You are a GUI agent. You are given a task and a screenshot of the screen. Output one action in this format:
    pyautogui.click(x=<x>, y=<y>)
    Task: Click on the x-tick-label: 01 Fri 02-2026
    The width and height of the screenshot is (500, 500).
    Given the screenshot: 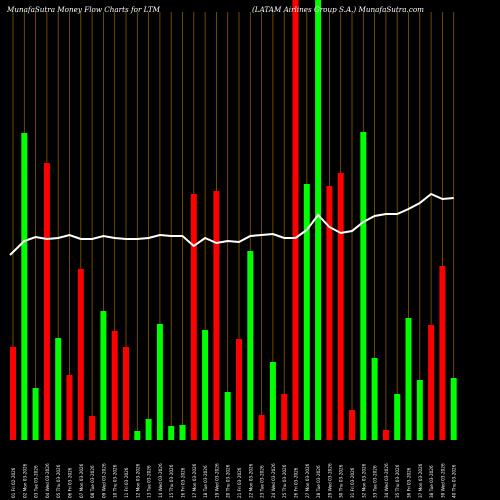 What is the action you would take?
    pyautogui.click(x=13, y=482)
    